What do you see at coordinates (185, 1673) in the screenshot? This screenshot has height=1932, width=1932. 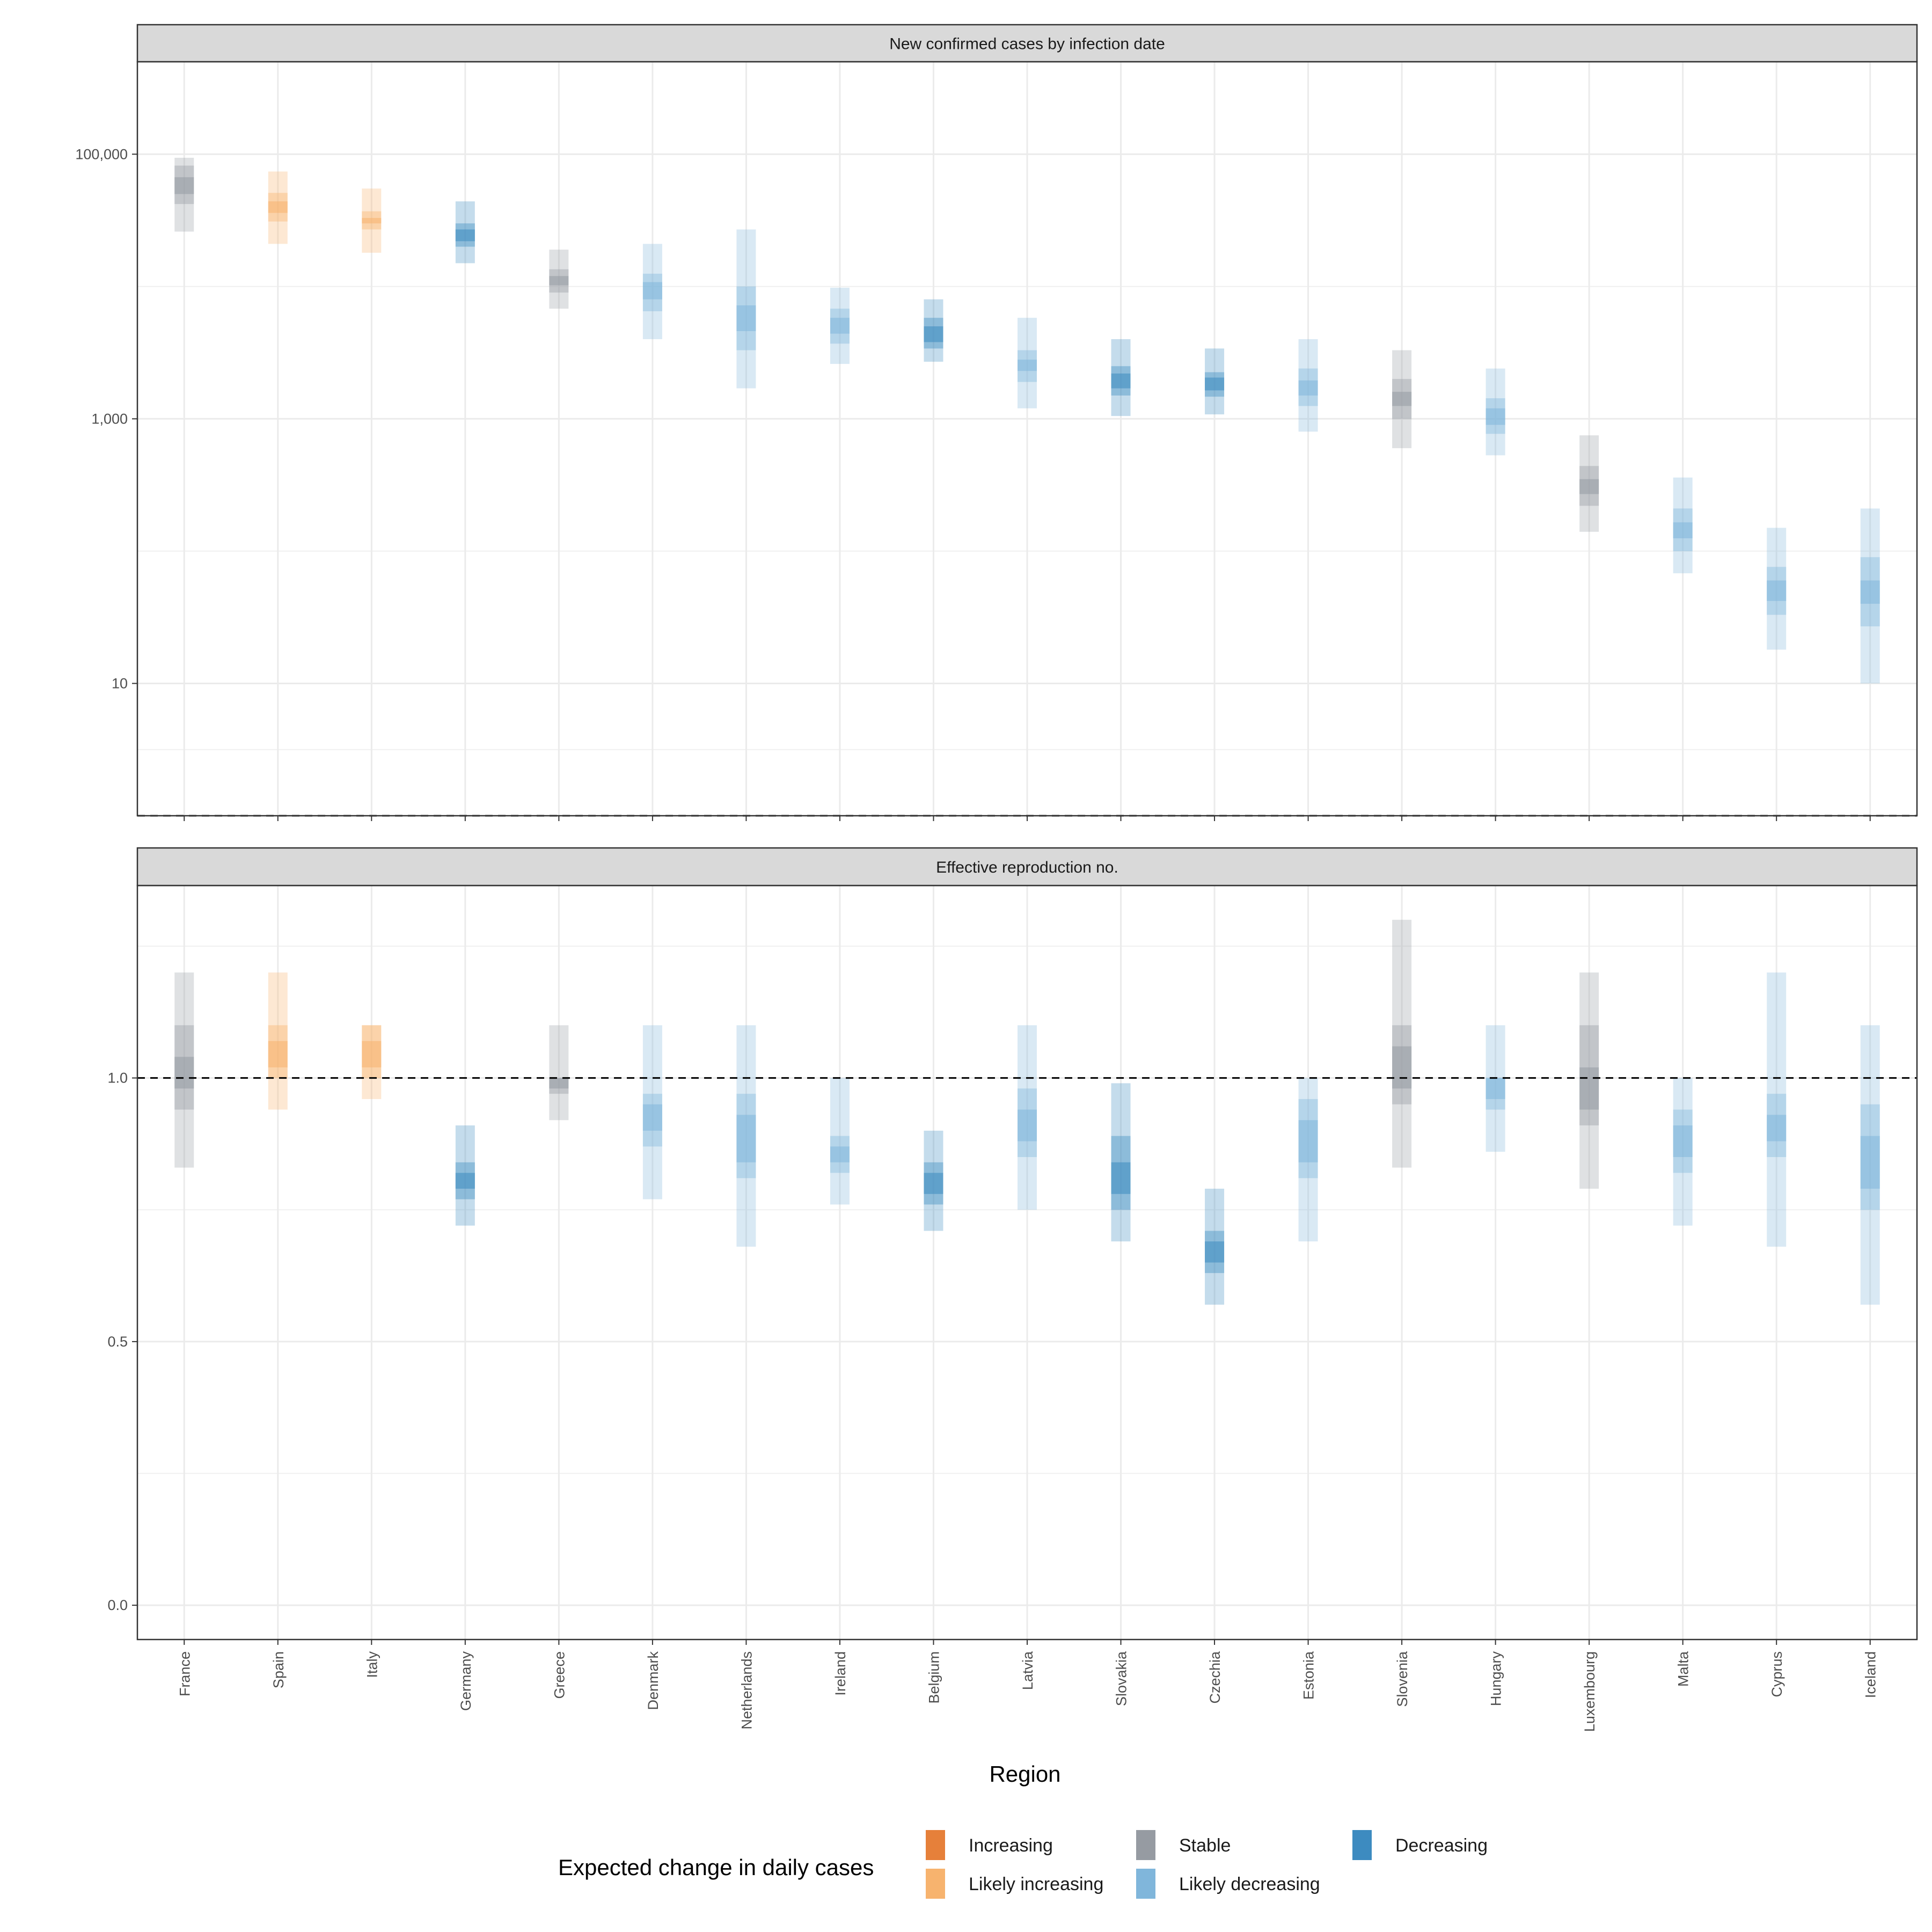 I see `x-tick-label: France` at bounding box center [185, 1673].